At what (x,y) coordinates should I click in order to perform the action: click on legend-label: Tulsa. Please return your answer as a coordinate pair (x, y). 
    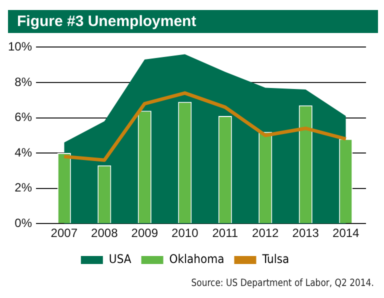
    Looking at the image, I should click on (275, 259).